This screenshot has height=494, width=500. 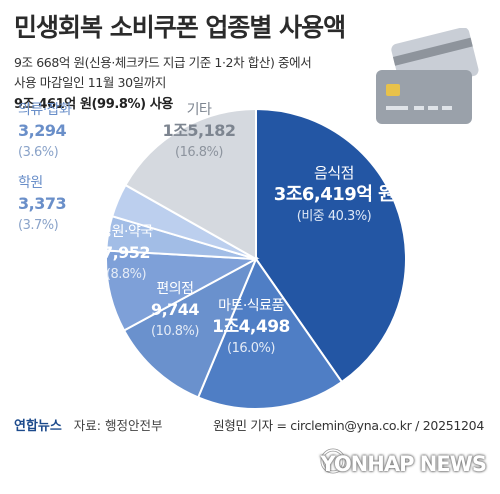 I want to click on slice-value-3: 7,952, so click(x=126, y=252).